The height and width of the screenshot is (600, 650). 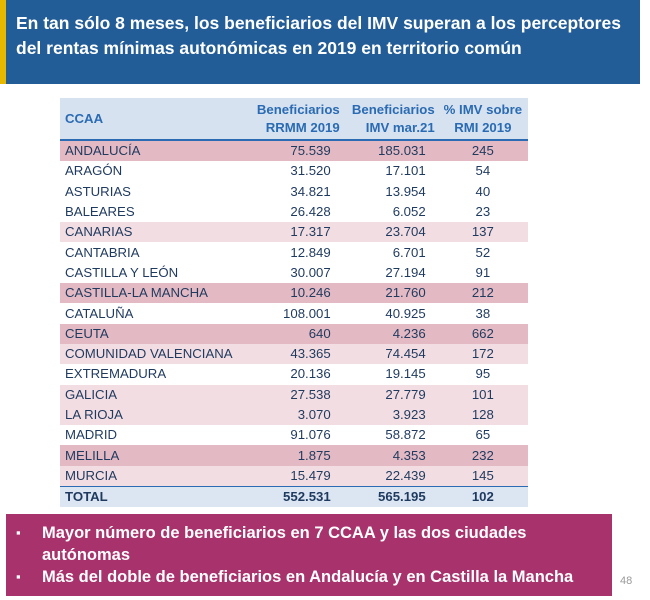 I want to click on row-pct-value: 128, so click(x=482, y=415).